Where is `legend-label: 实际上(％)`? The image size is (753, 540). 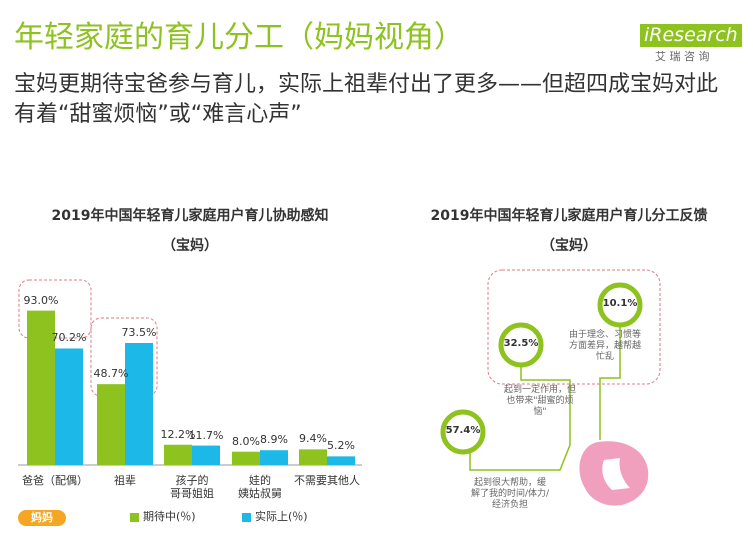
legend-label: 实际上(％) is located at coordinates (281, 516).